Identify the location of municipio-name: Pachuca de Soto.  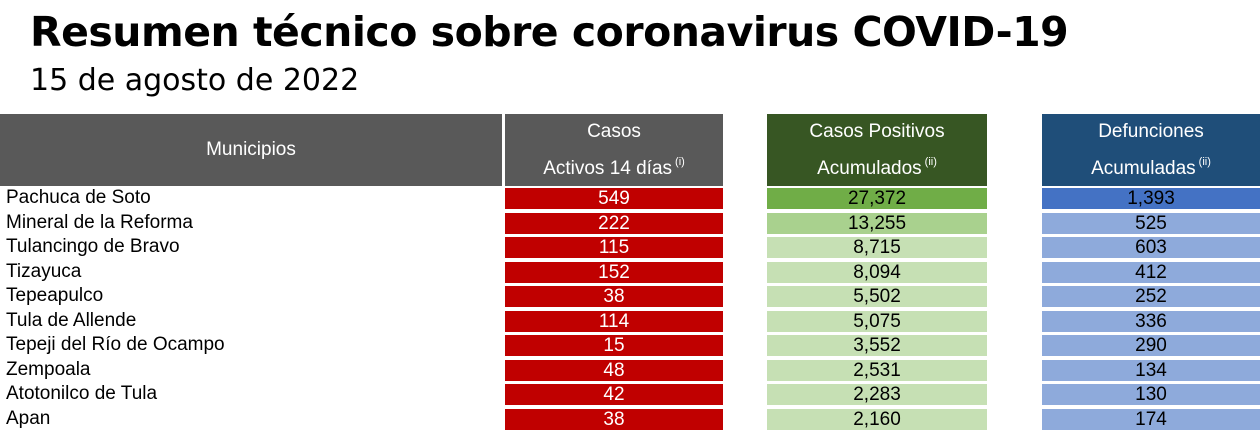
(78, 197).